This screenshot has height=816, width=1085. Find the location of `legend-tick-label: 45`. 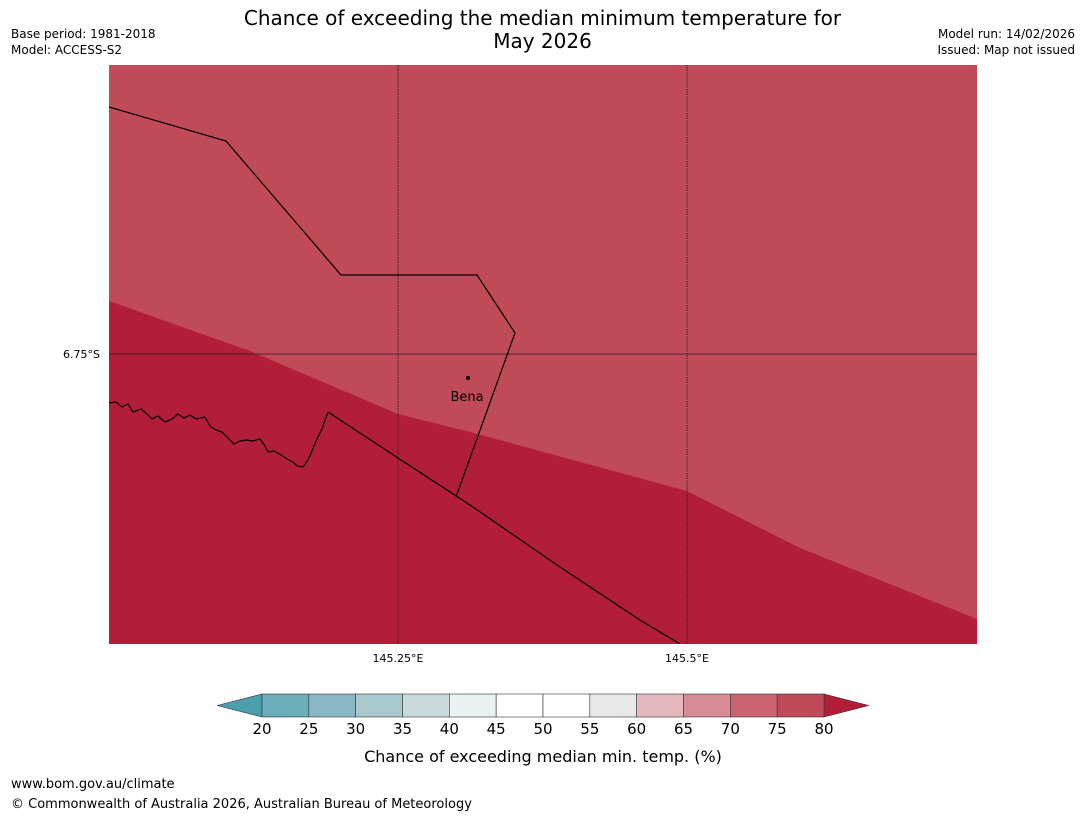

legend-tick-label: 45 is located at coordinates (496, 729).